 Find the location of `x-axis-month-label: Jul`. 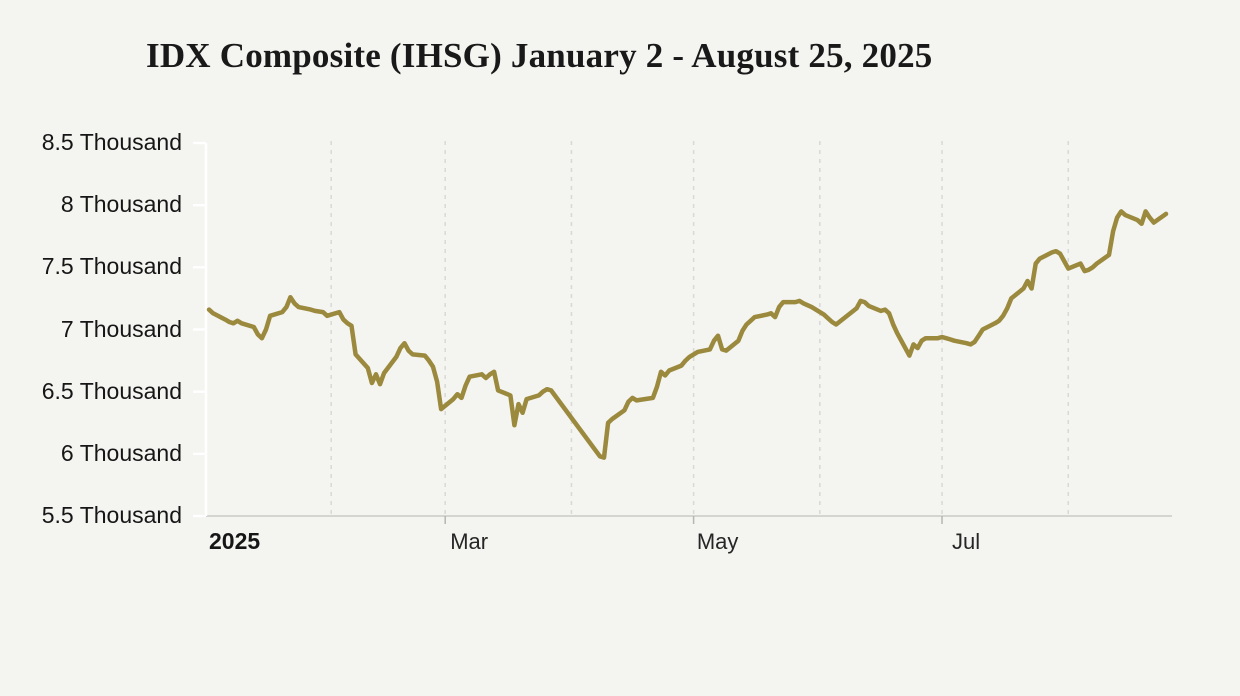

x-axis-month-label: Jul is located at coordinates (966, 541).